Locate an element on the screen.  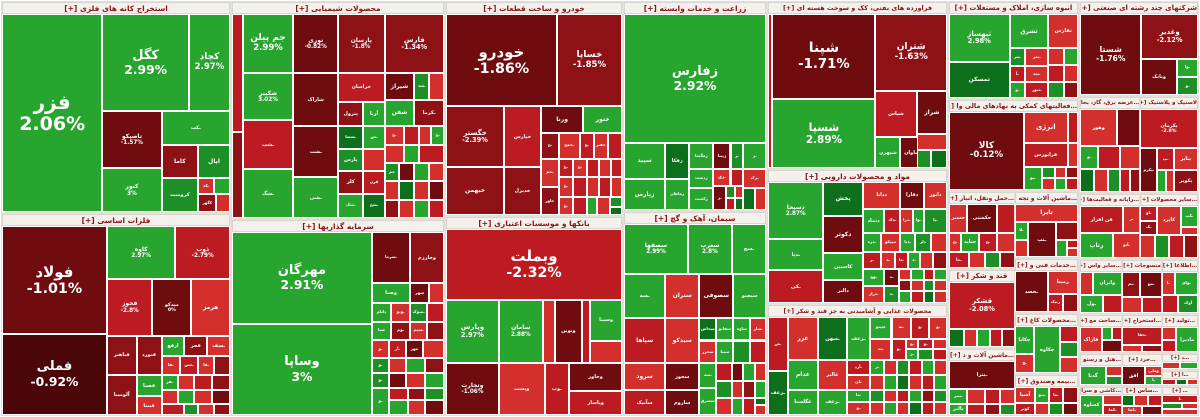
stock-tile: ـپ is located at coordinates (1165, 159).